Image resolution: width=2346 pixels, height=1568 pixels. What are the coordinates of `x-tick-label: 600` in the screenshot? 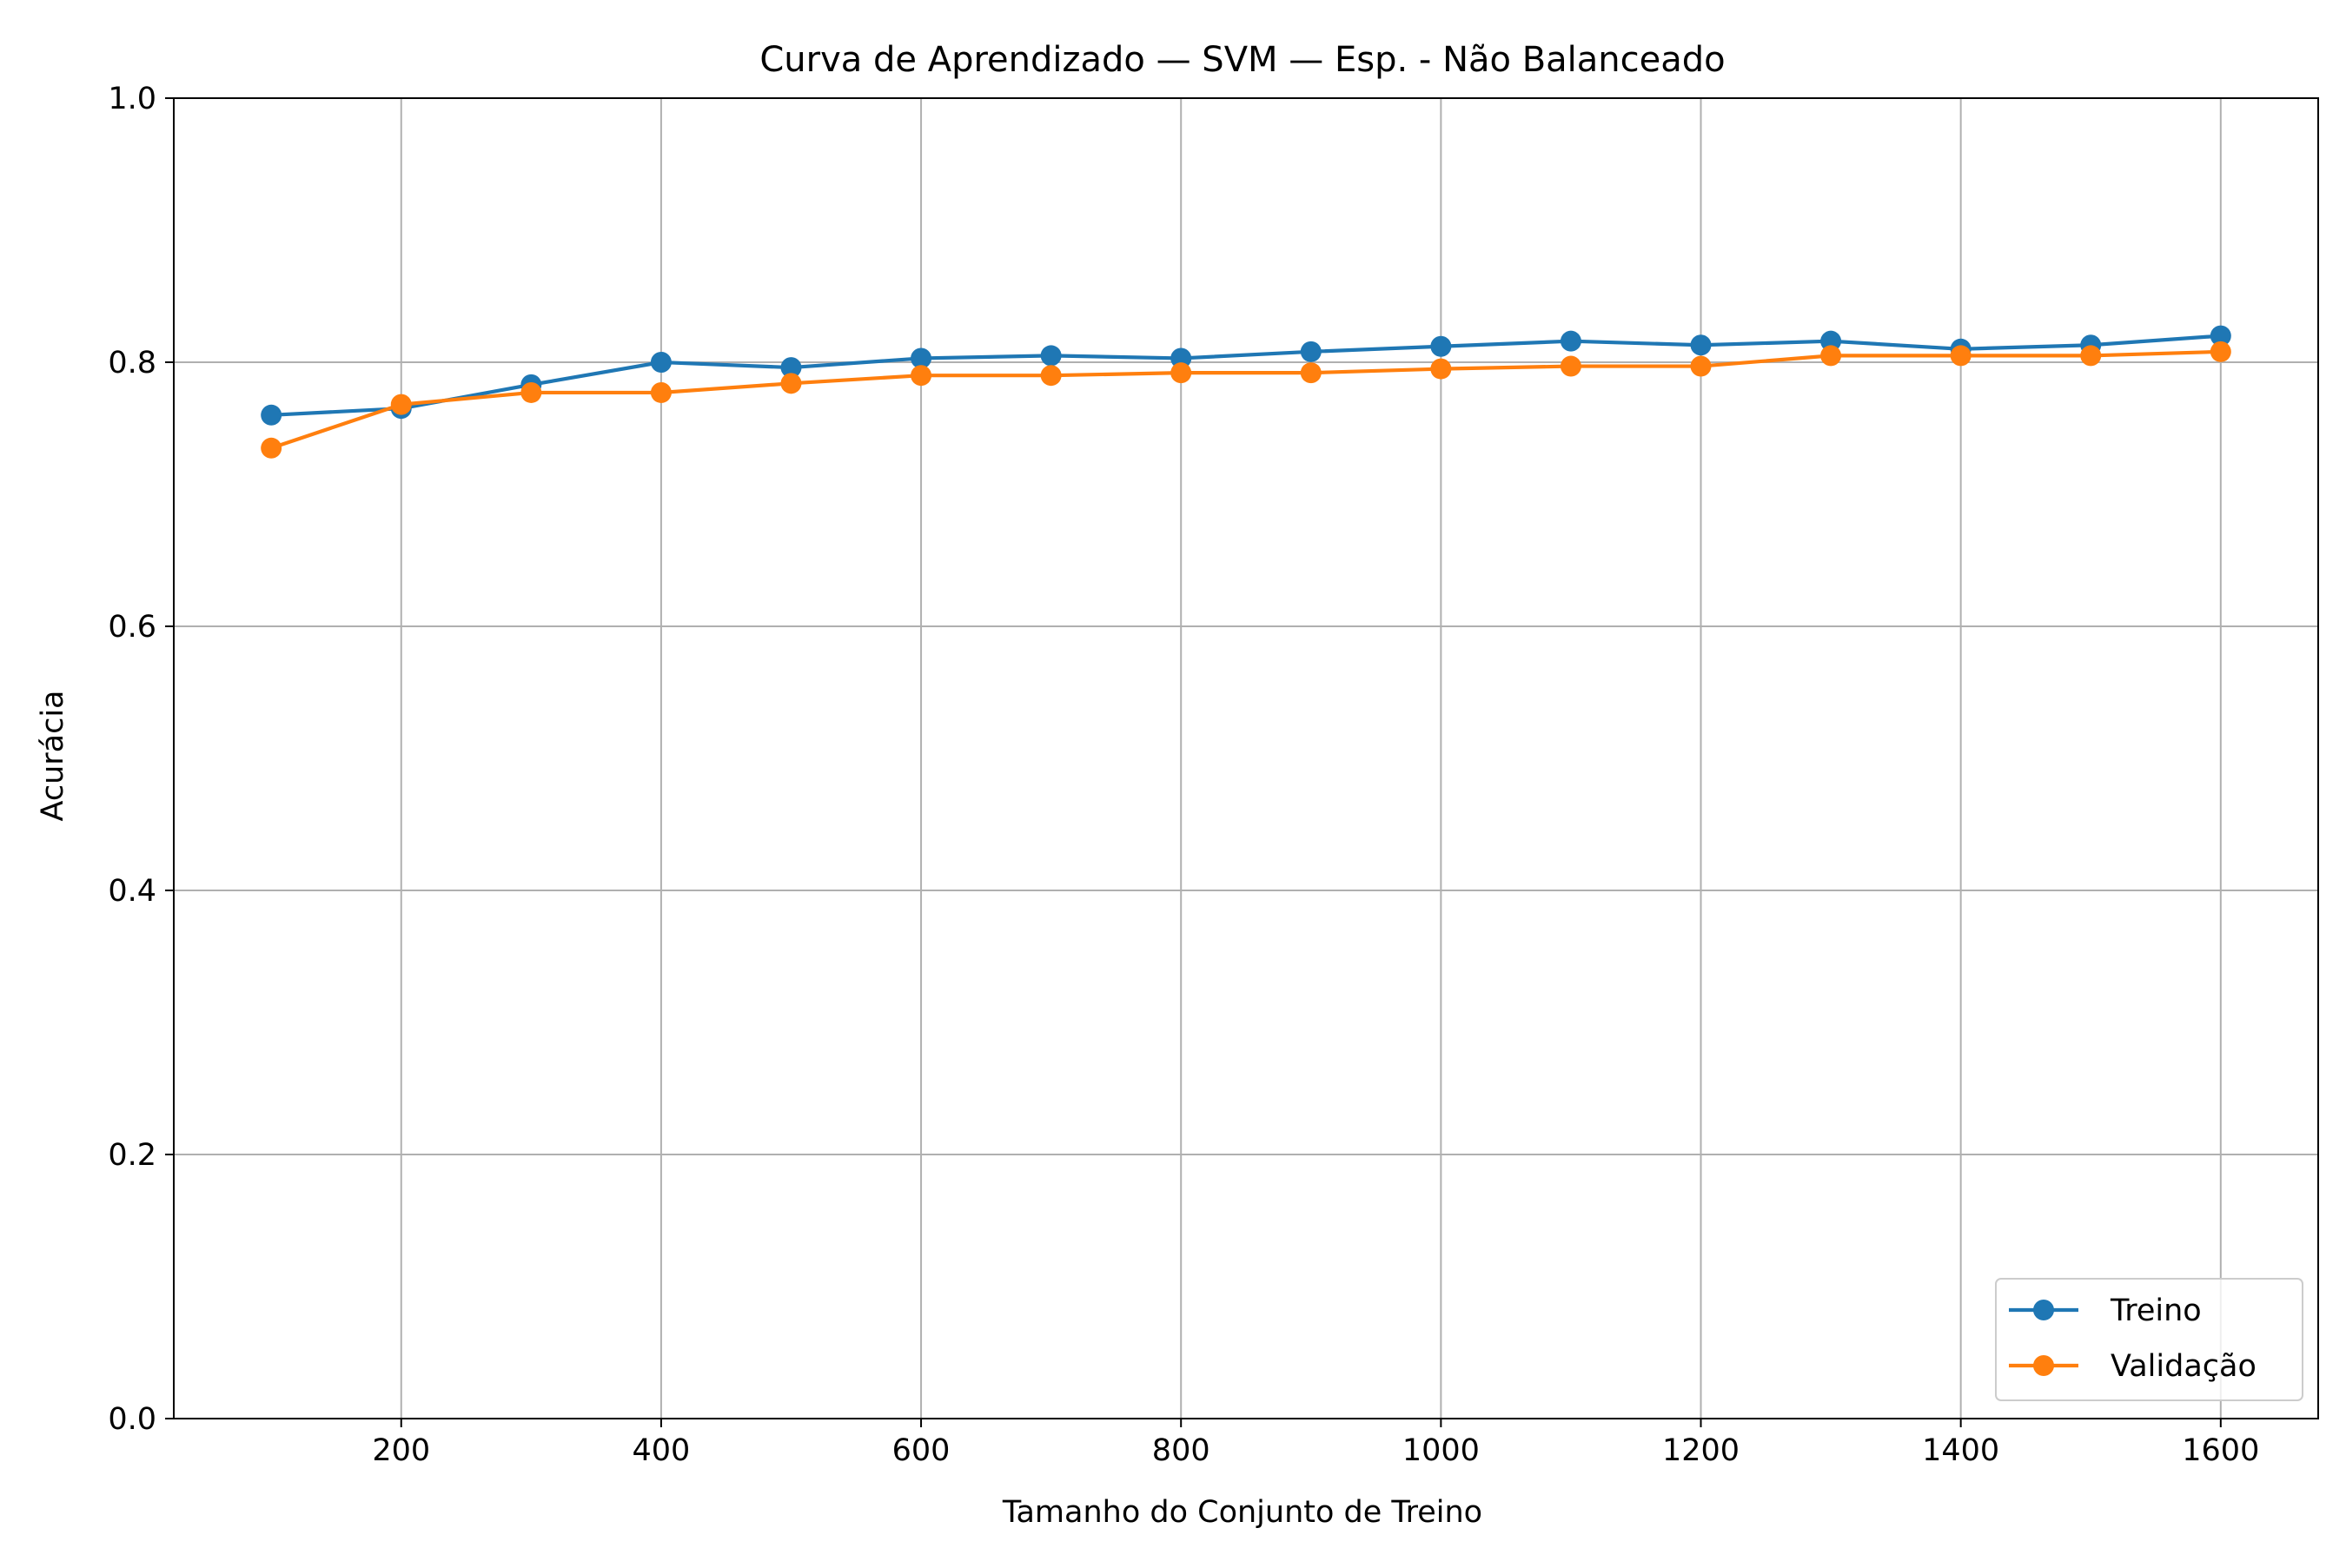 It's located at (922, 1450).